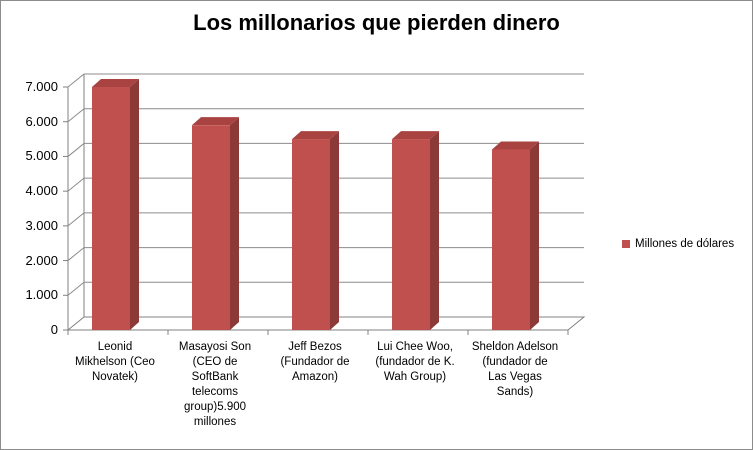  What do you see at coordinates (41, 191) in the screenshot?
I see `y-tick-label: 4.000` at bounding box center [41, 191].